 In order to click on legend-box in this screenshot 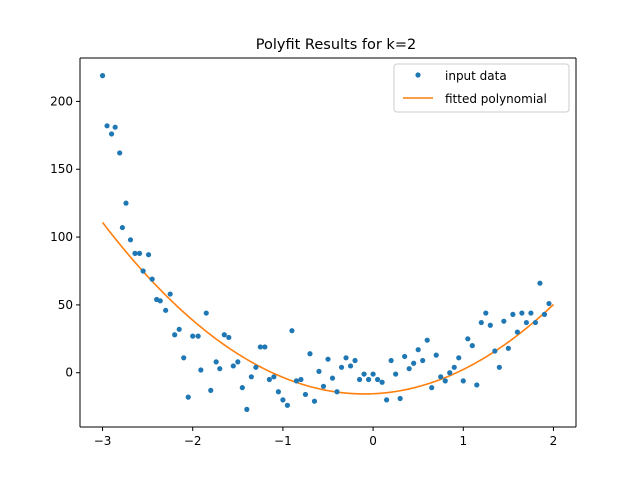, I will do `click(481, 88)`.